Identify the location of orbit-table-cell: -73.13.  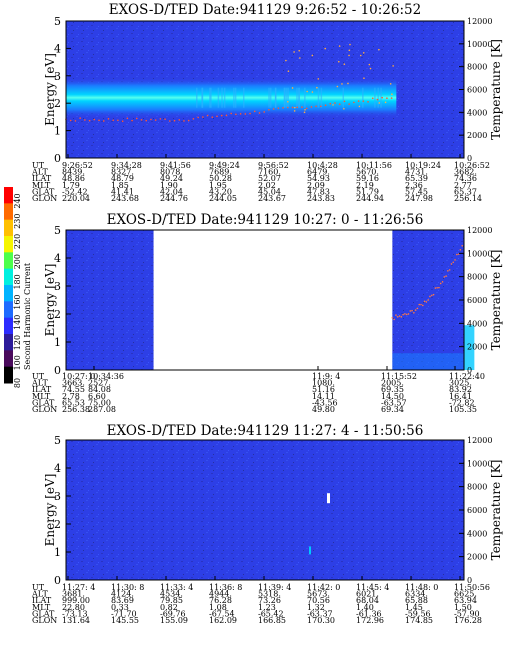
(75, 613).